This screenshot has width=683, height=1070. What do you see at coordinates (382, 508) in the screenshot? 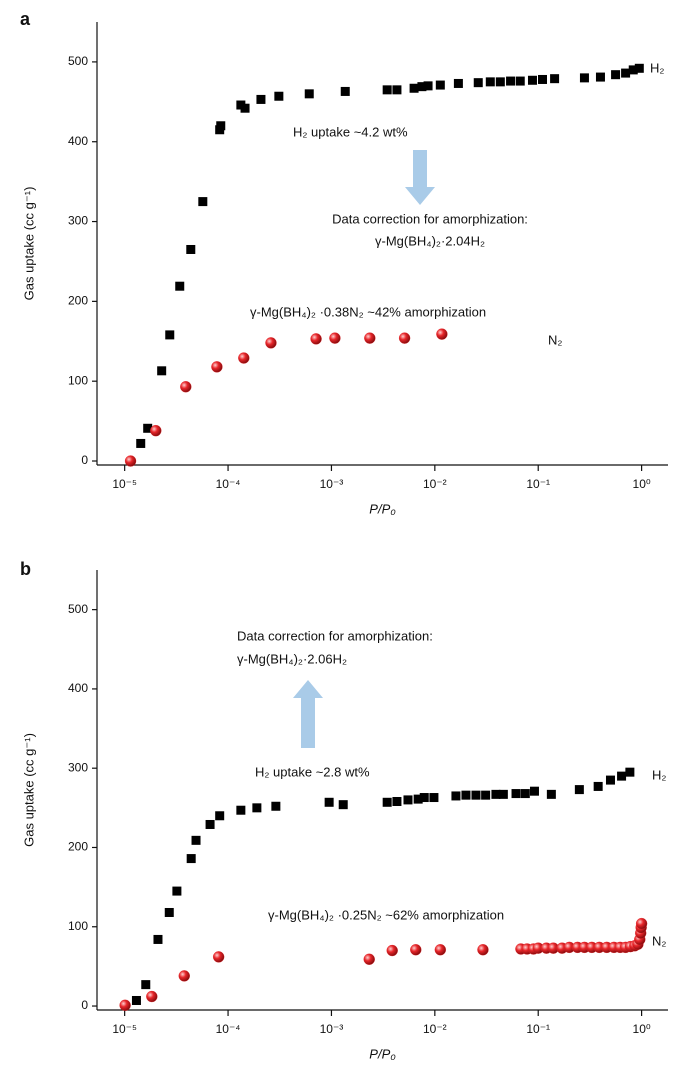
I see `x-axis-title: P/P₀` at bounding box center [382, 508].